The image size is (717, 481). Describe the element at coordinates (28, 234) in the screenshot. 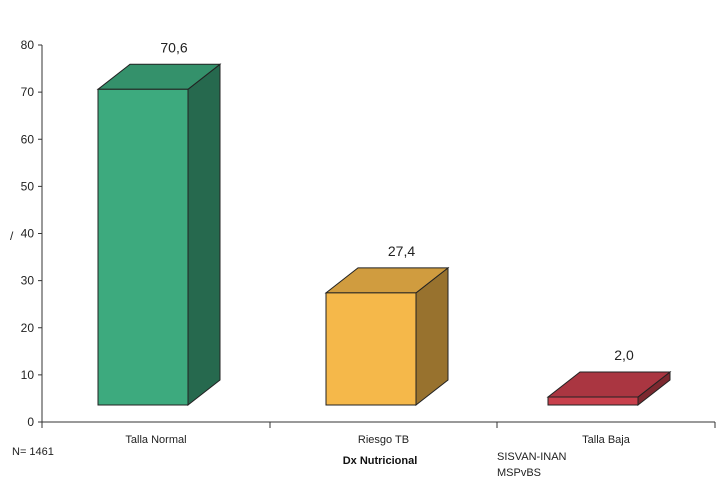

I see `y-tick-label: 40` at that location.